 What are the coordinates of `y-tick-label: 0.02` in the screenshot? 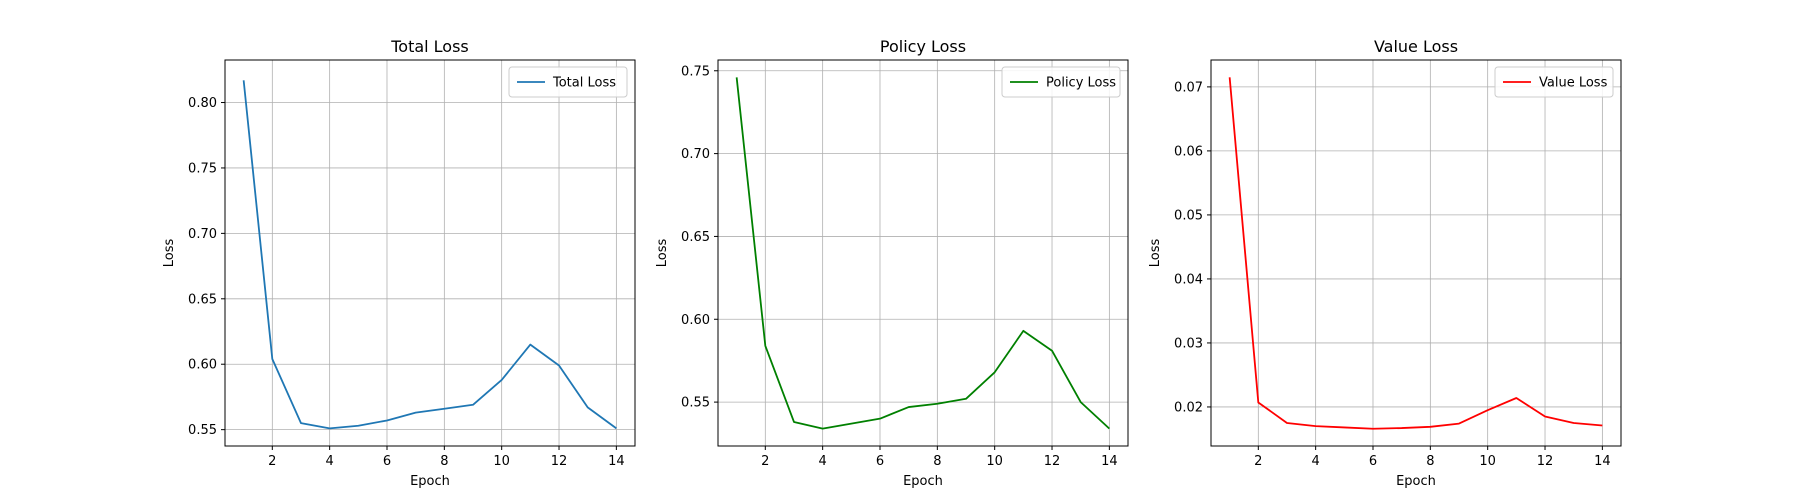 It's located at (1188, 407).